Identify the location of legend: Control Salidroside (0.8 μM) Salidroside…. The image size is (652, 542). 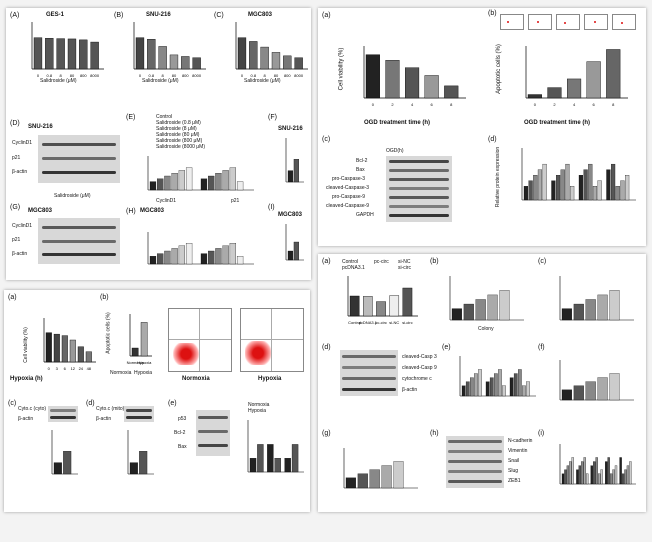
(180, 132).